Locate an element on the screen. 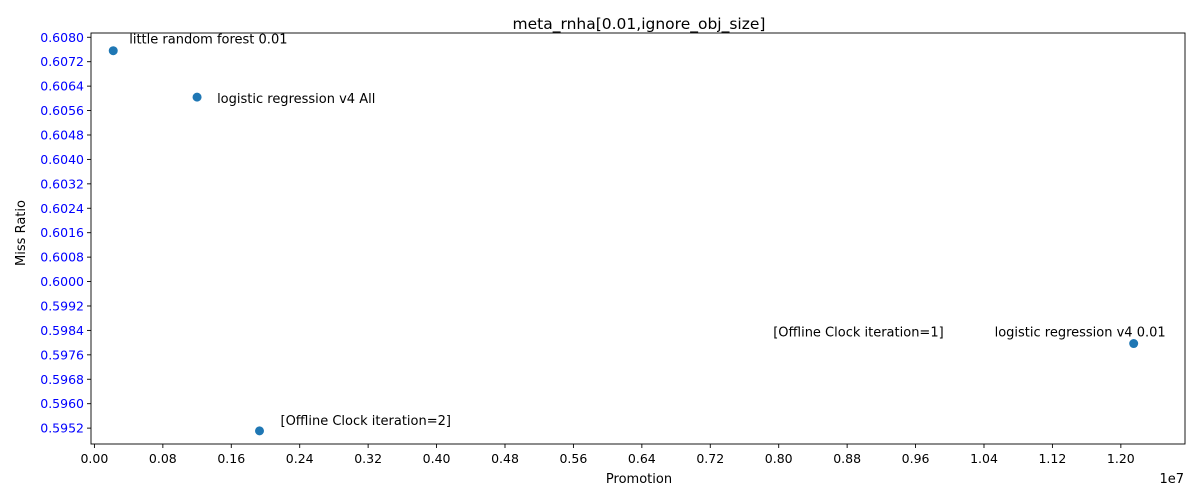 The image size is (1200, 500). y-tick-label: 0.5992 is located at coordinates (62, 305).